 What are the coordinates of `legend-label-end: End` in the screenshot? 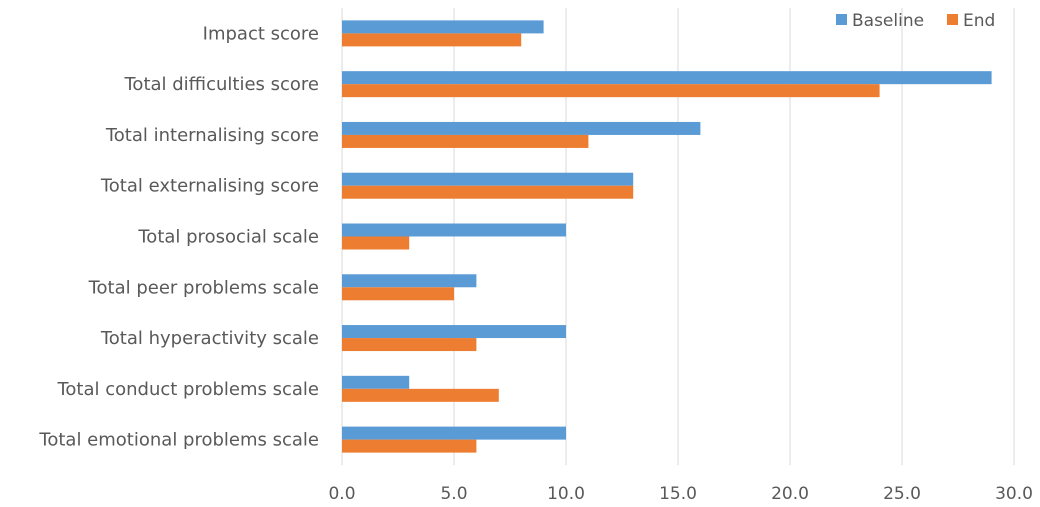 It's located at (979, 21).